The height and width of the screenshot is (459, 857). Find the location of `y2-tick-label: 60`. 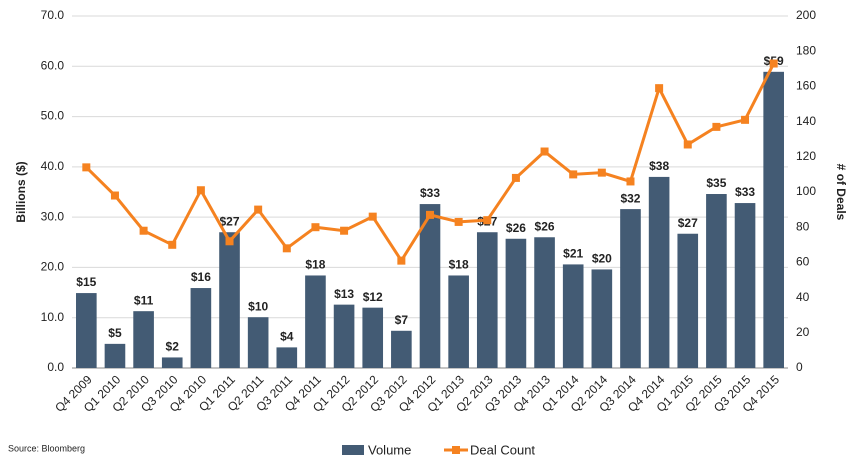

y2-tick-label: 60 is located at coordinates (803, 262).